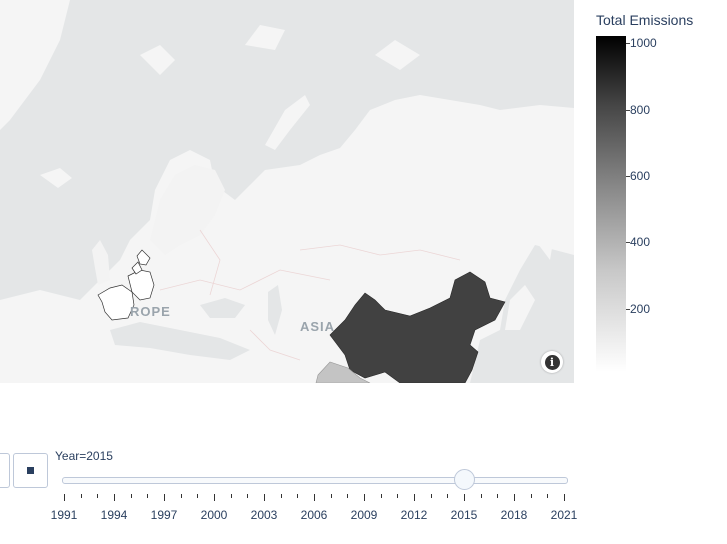  What do you see at coordinates (150, 311) in the screenshot?
I see `region-label-europe: ROPE` at bounding box center [150, 311].